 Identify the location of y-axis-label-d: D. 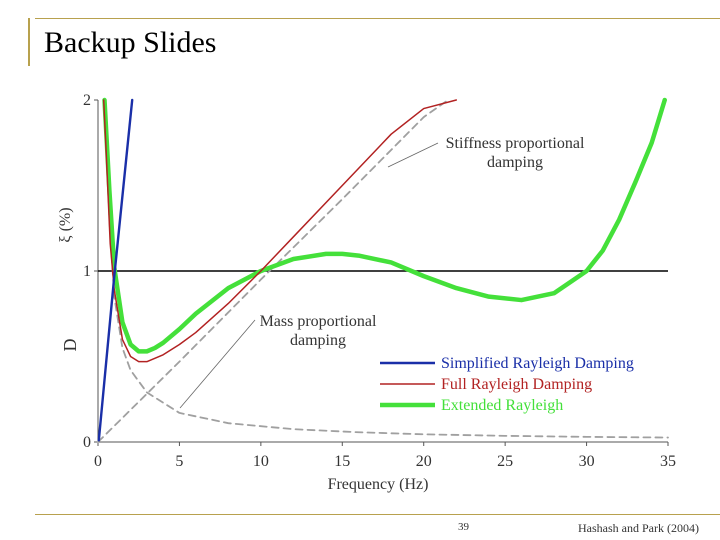
(70, 345).